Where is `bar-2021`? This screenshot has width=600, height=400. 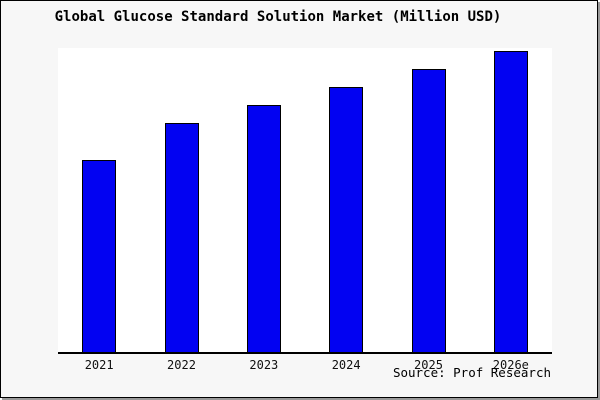 bar-2021 is located at coordinates (99, 256).